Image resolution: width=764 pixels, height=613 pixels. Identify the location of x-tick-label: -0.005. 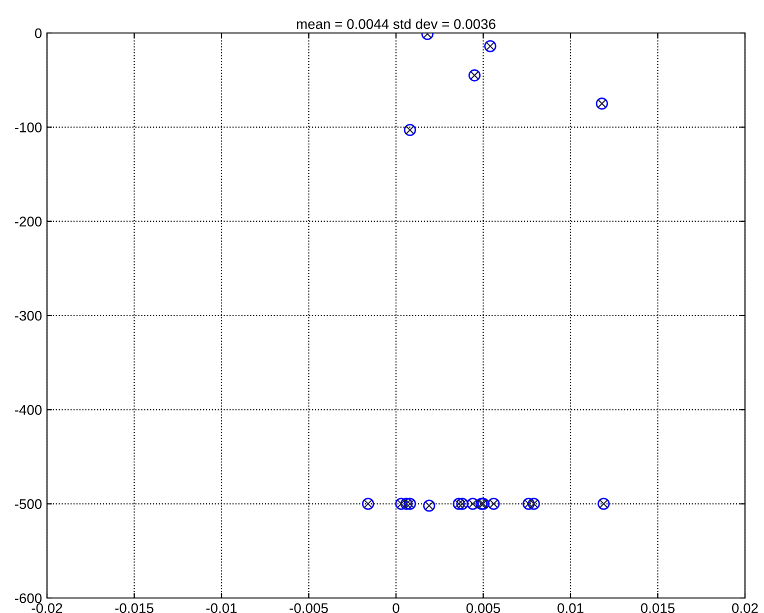
(309, 608).